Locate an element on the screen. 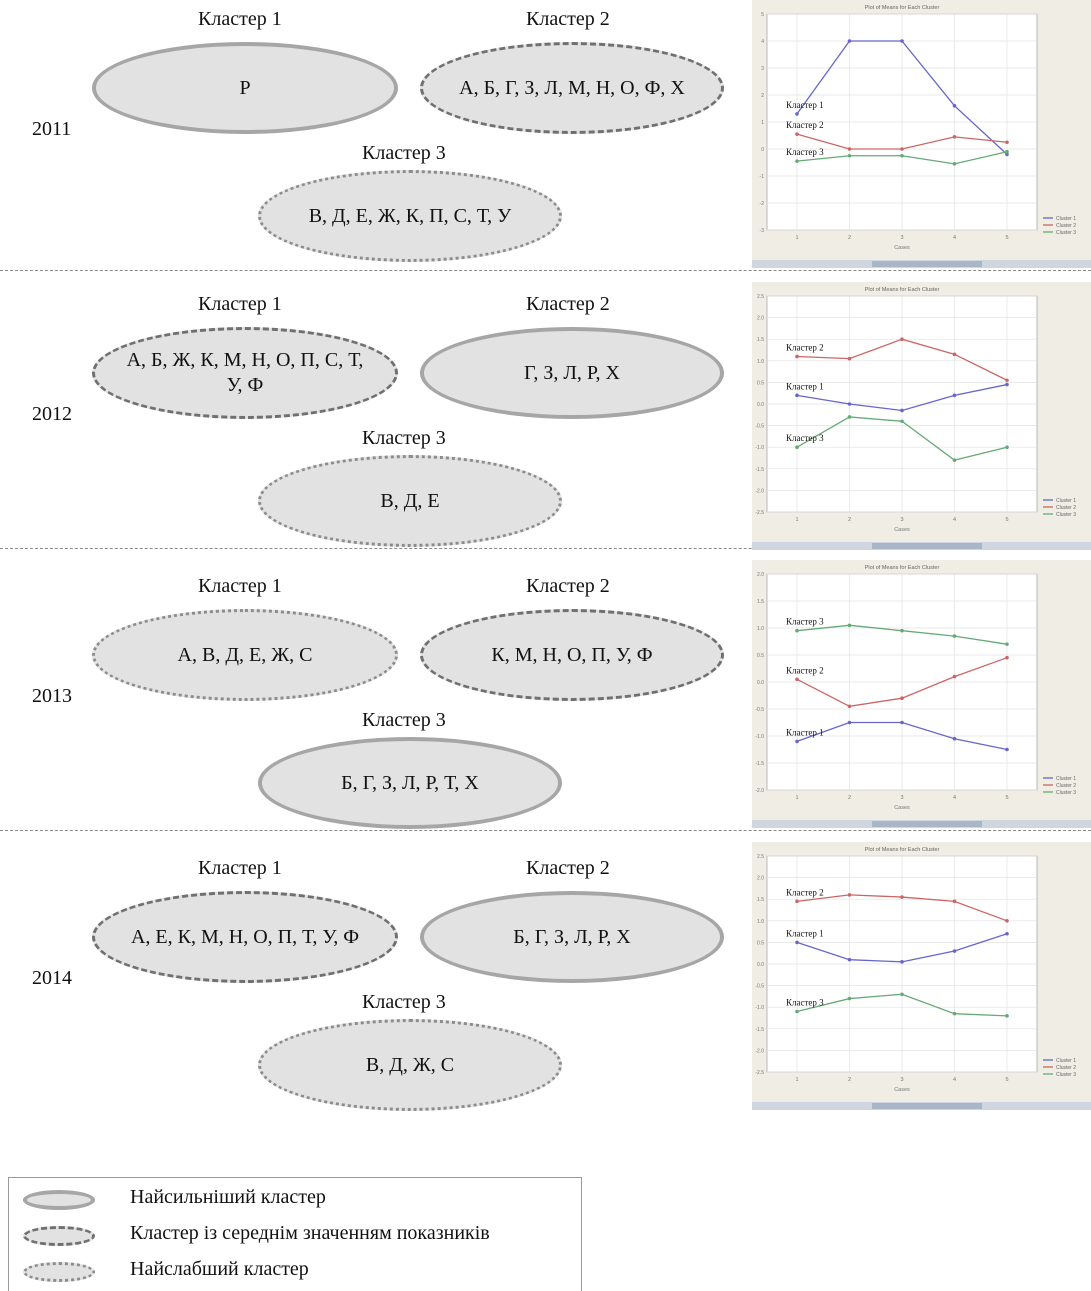  y-tick-label: -1.5 is located at coordinates (759, 470).